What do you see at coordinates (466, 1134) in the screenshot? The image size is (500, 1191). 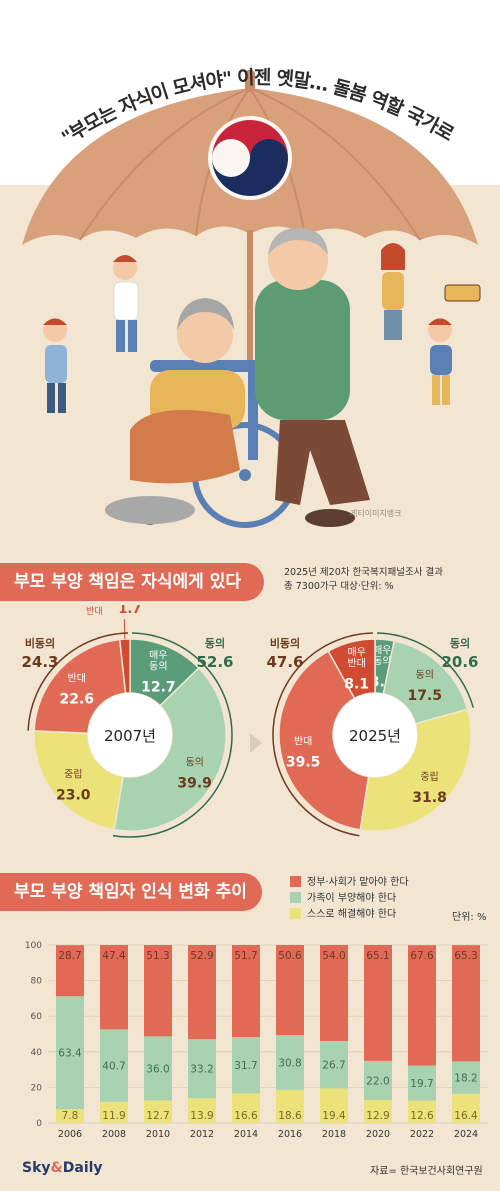 I see `x-tick-2024: 2024` at bounding box center [466, 1134].